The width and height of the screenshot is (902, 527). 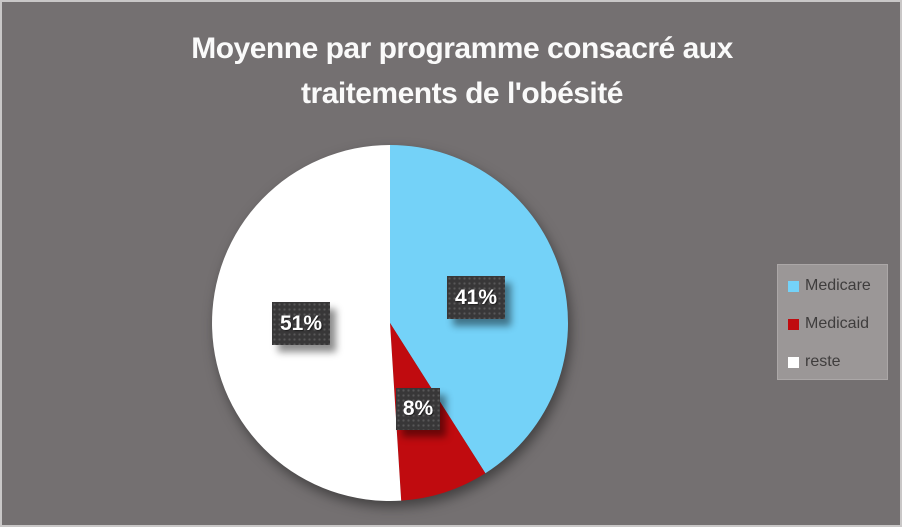 I want to click on legend-item-medicaid: Medicaid, so click(x=837, y=324).